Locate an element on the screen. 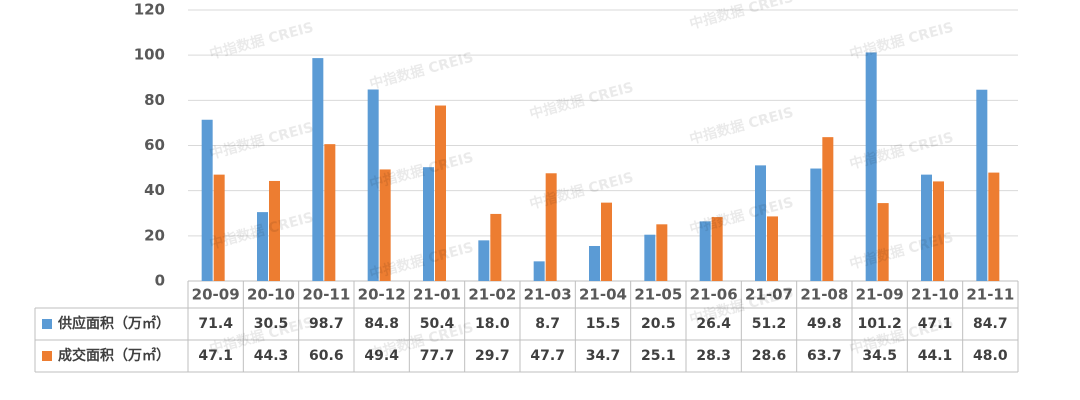 Image resolution: width=1080 pixels, height=400 pixels. x-tick-label: 20-09 is located at coordinates (216, 295).